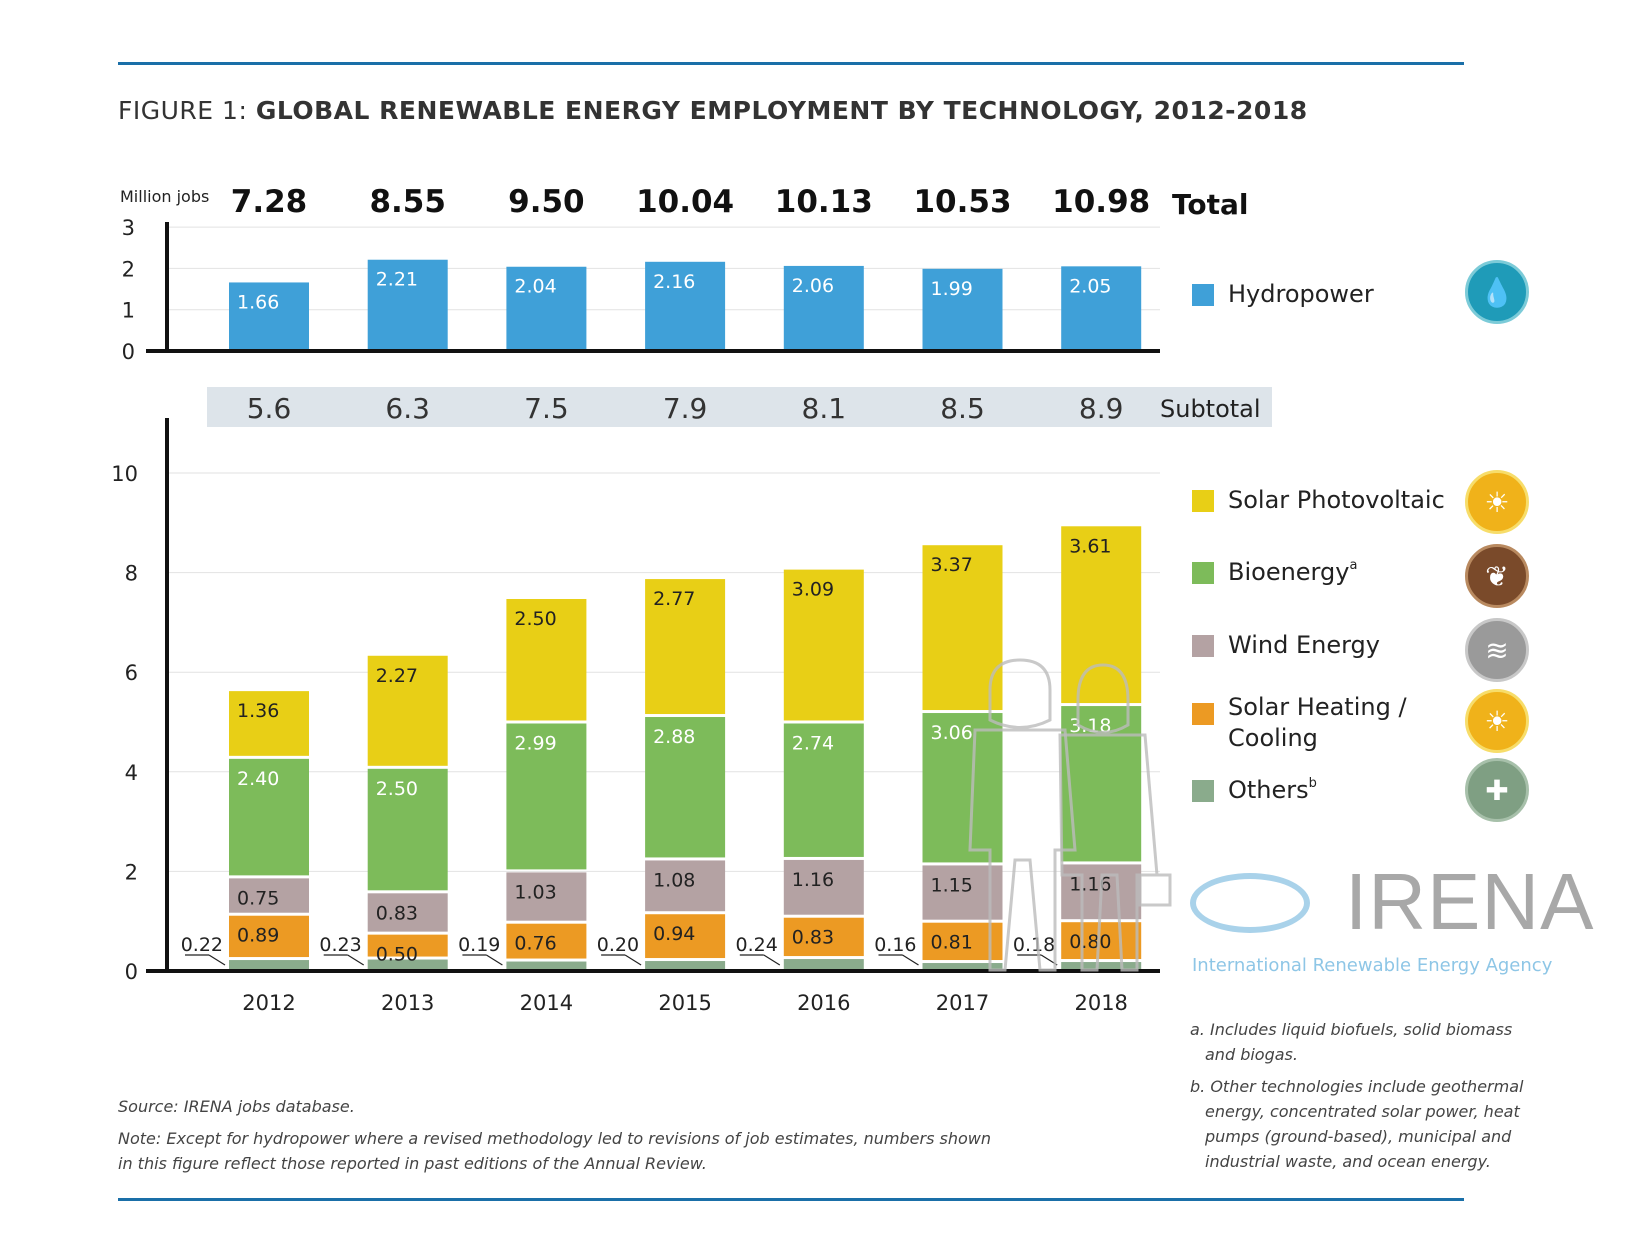 The width and height of the screenshot is (1646, 1252). Describe the element at coordinates (1372, 965) in the screenshot. I see `irena-tagline: International Renewable Energy Agency` at that location.